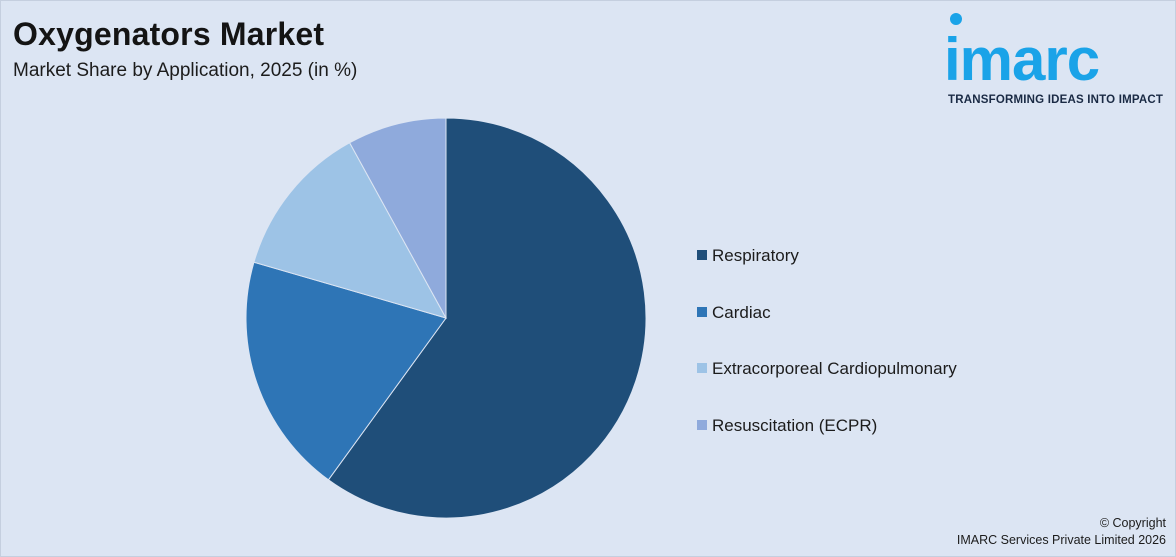 The height and width of the screenshot is (557, 1176). I want to click on legend-item: Resuscitation (ECPR), so click(787, 426).